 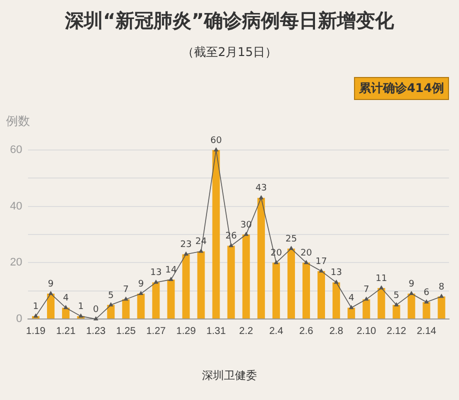 What do you see at coordinates (66, 331) in the screenshot?
I see `x-tick-label: 1.21` at bounding box center [66, 331].